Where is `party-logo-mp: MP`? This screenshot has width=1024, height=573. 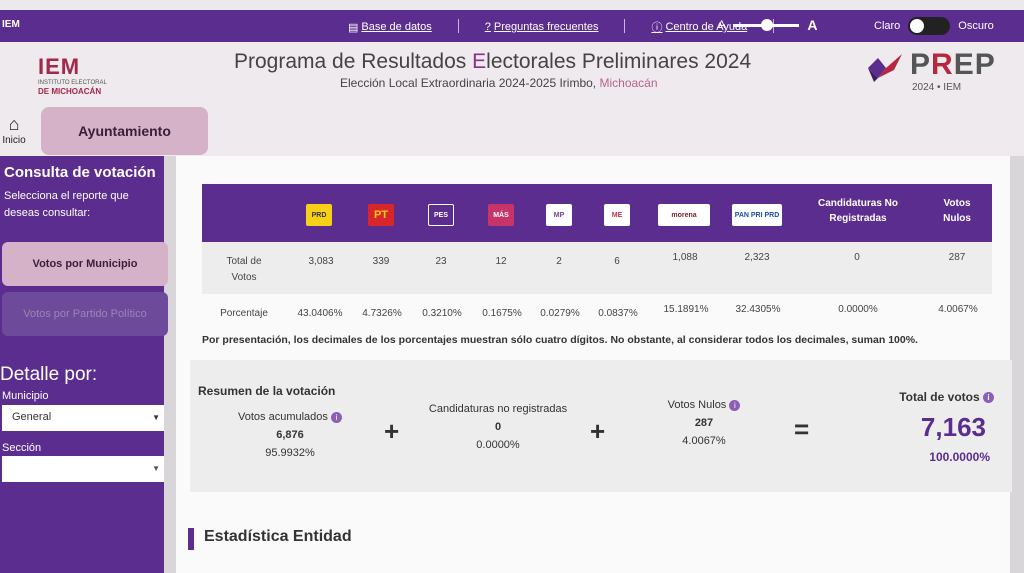 party-logo-mp: MP is located at coordinates (559, 215).